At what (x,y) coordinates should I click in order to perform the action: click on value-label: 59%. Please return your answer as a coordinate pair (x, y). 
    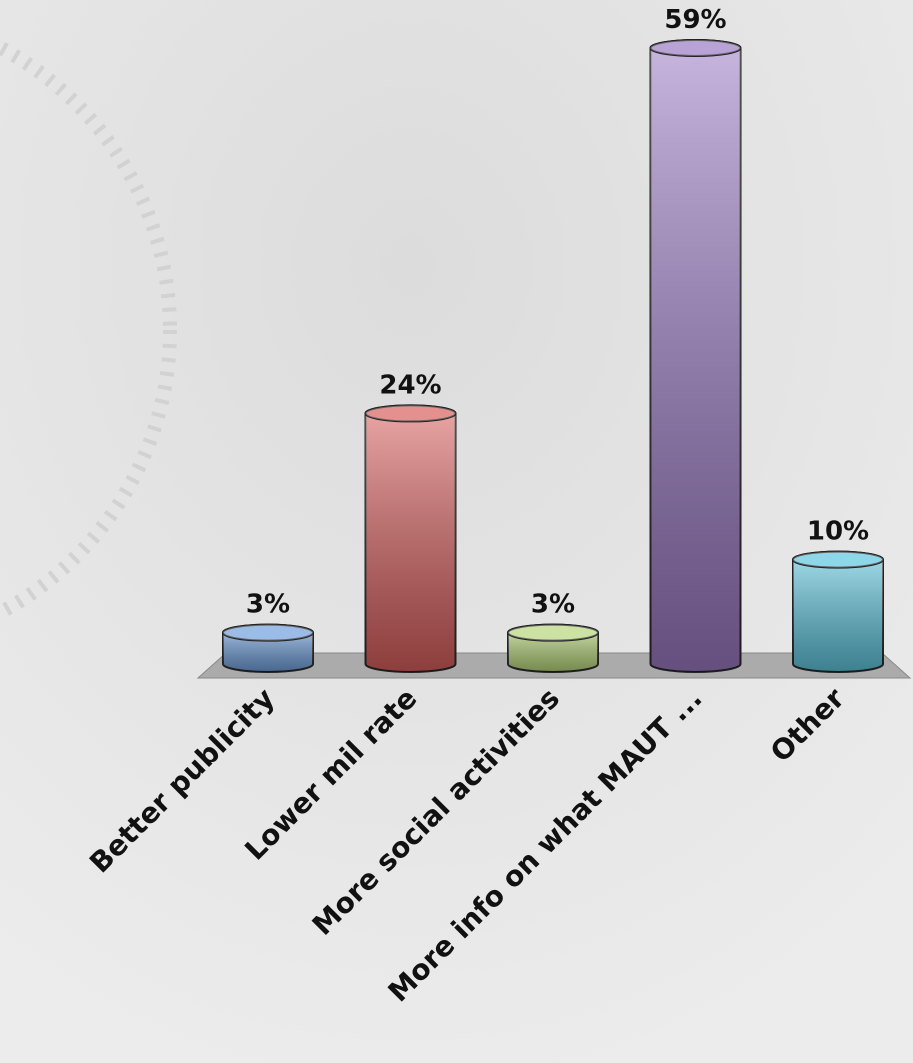
    Looking at the image, I should click on (695, 20).